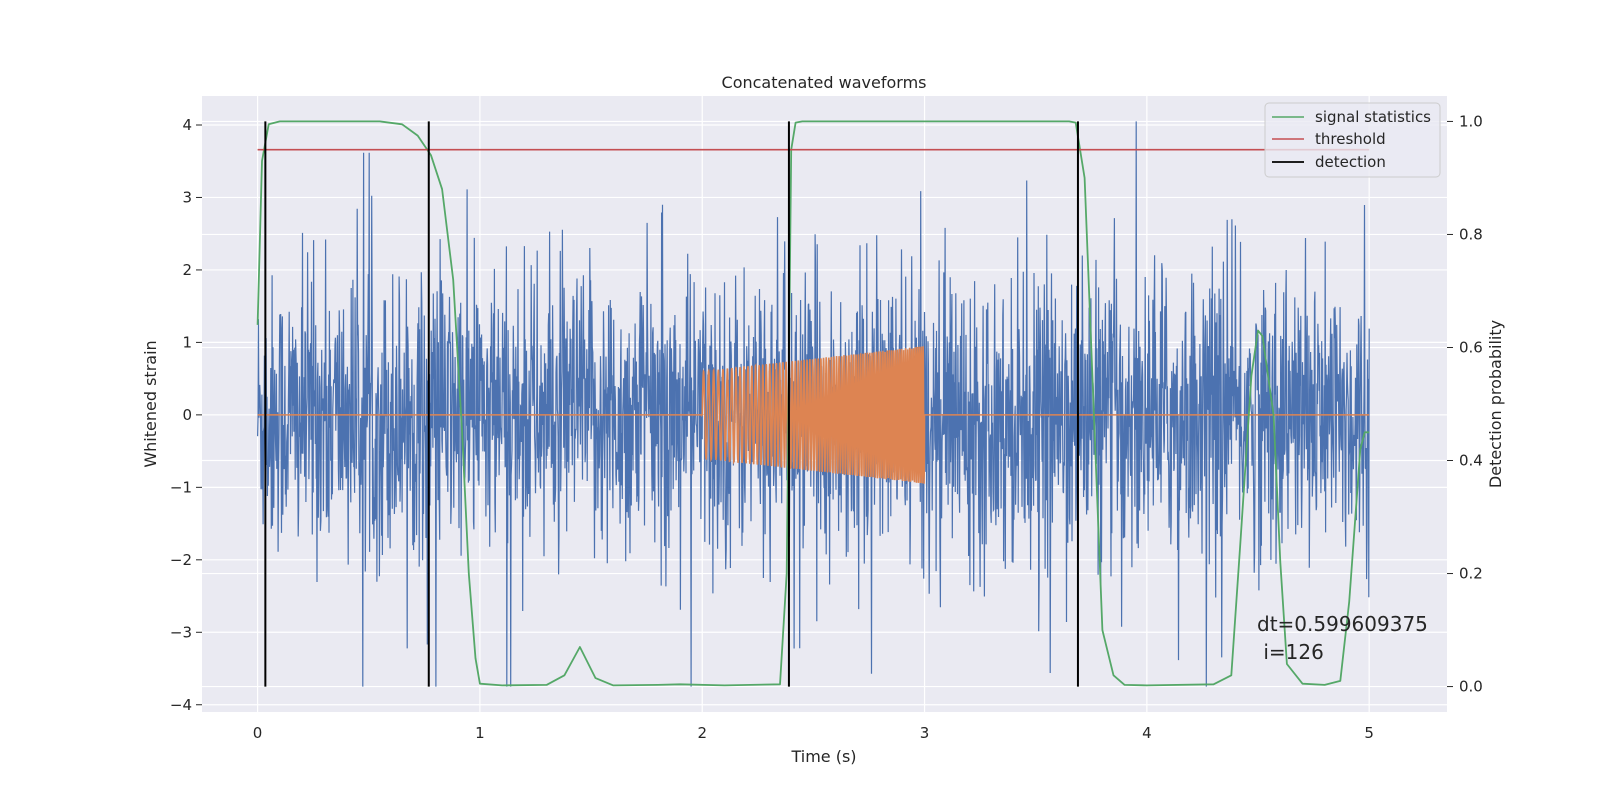 This screenshot has height=804, width=1600. What do you see at coordinates (187, 125) in the screenshot?
I see `y-tick-label: 4` at bounding box center [187, 125].